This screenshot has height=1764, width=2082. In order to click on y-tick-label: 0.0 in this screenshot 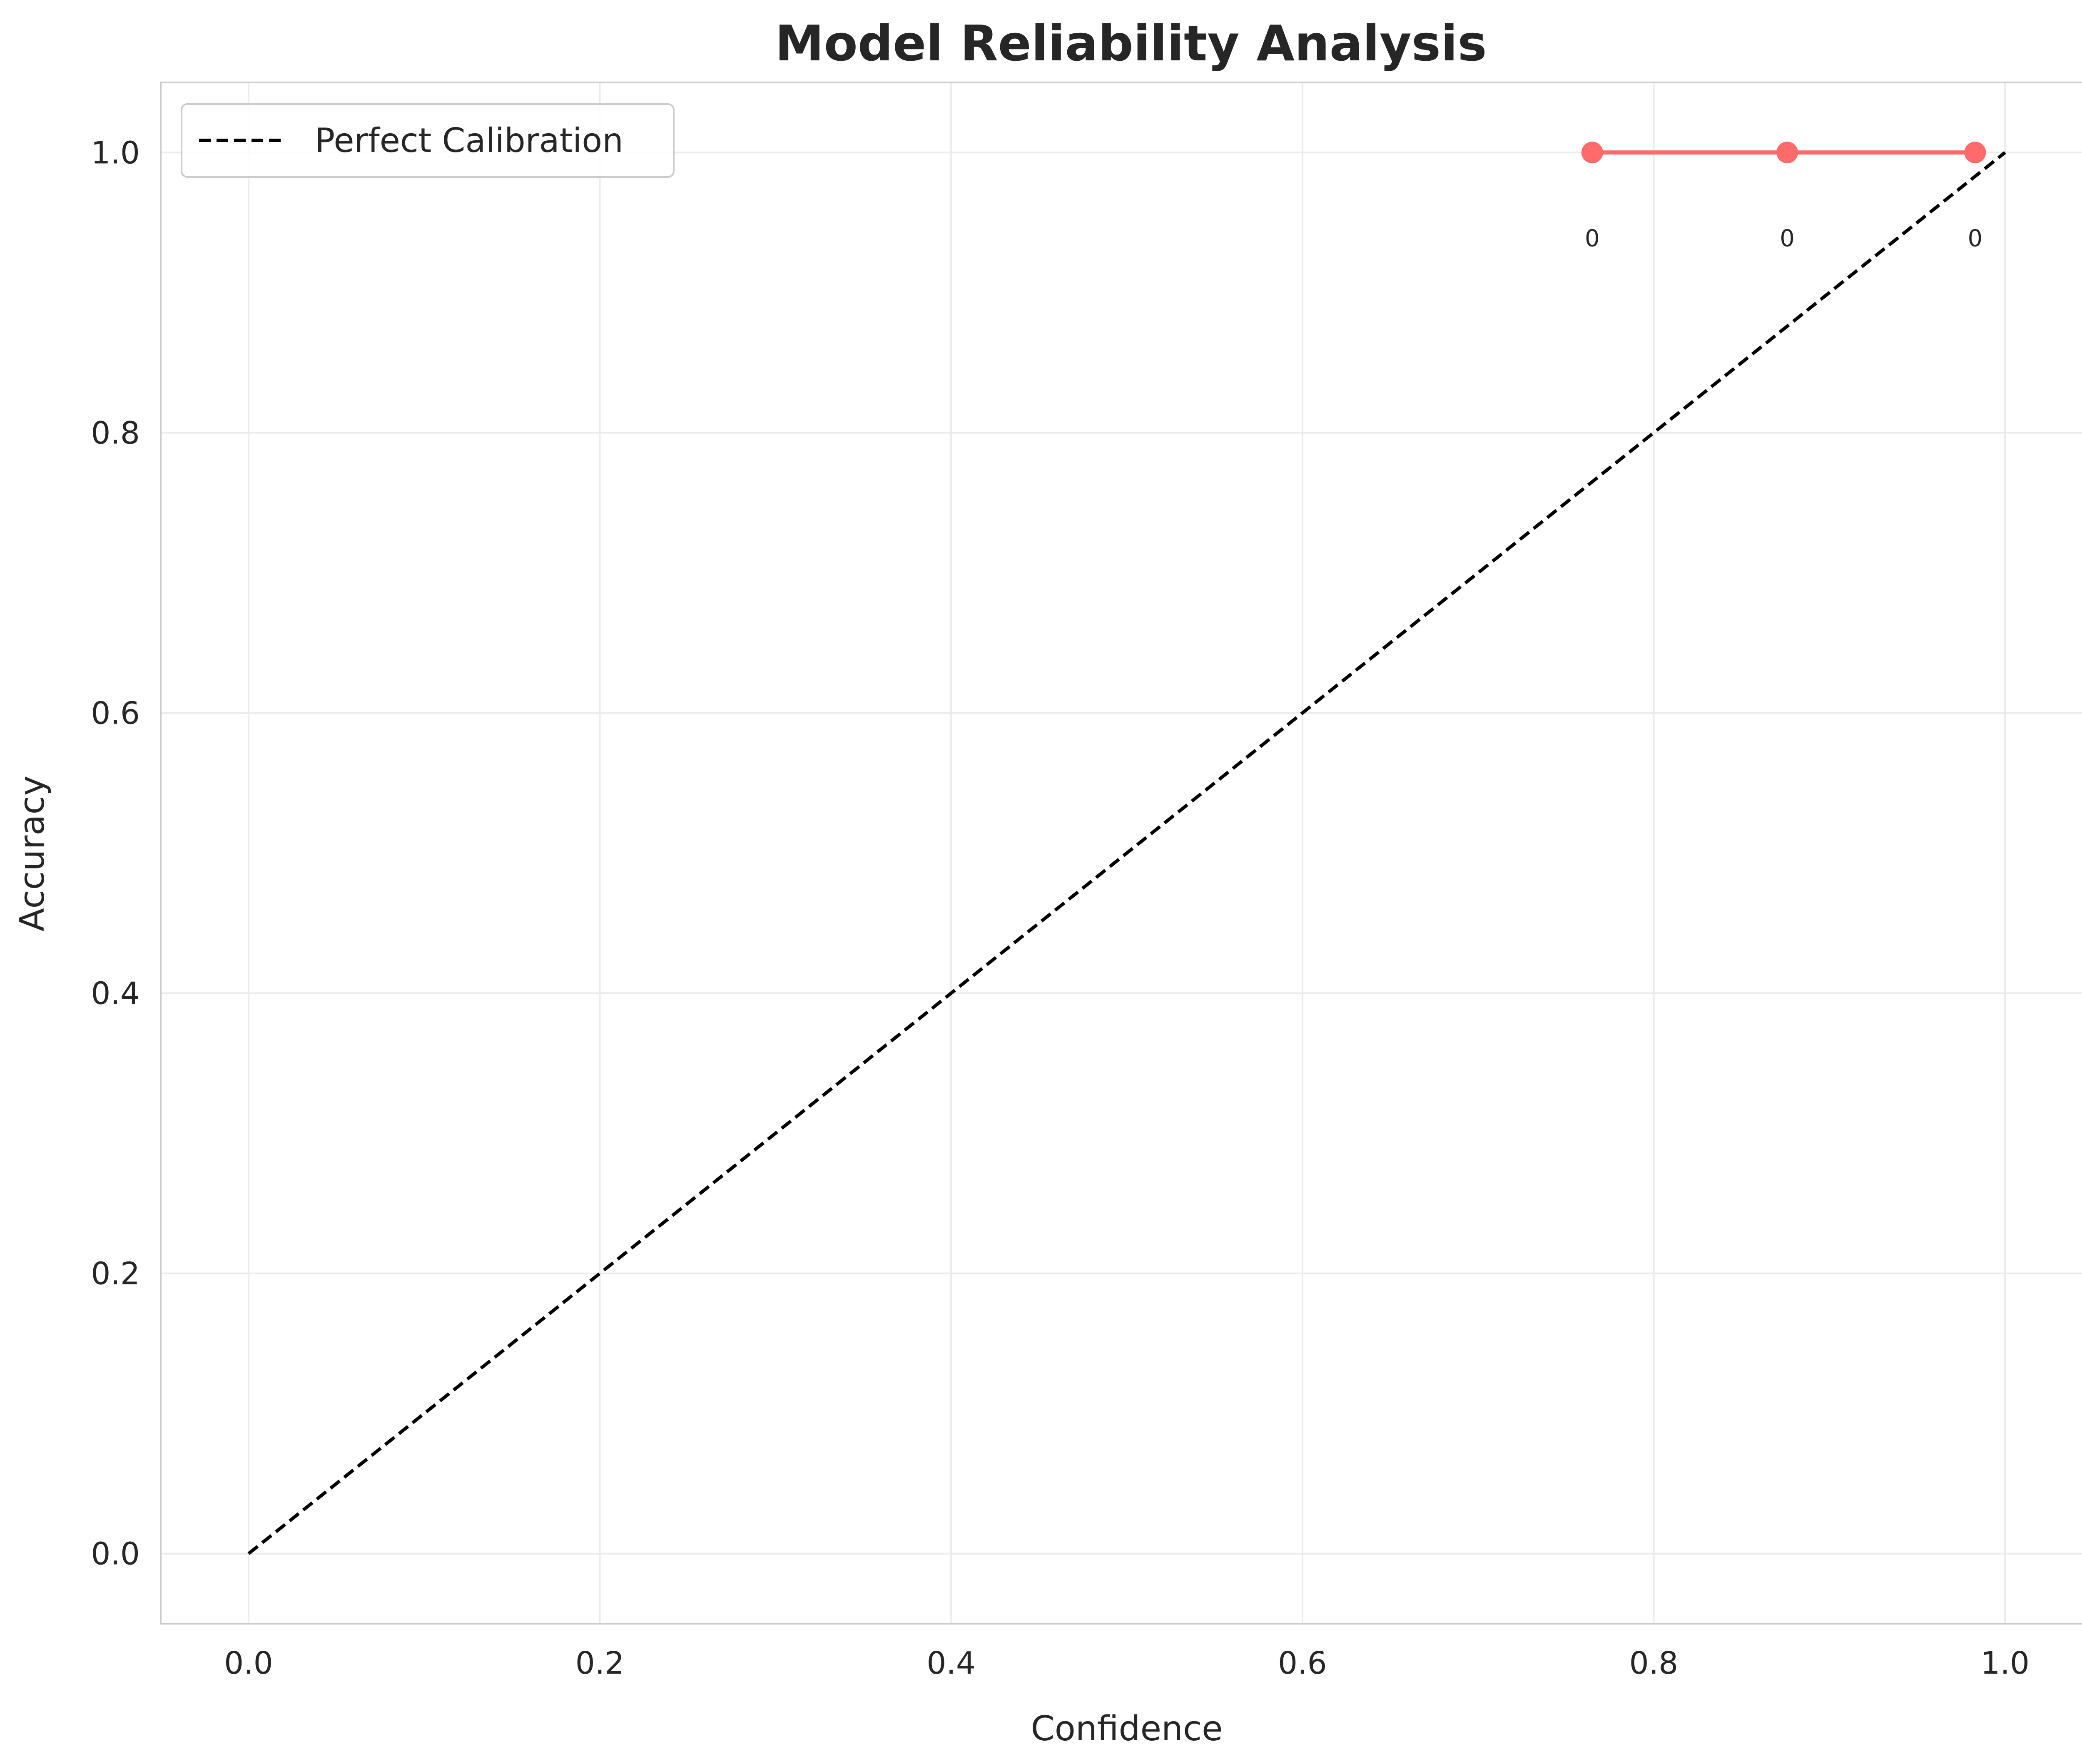, I will do `click(115, 1554)`.